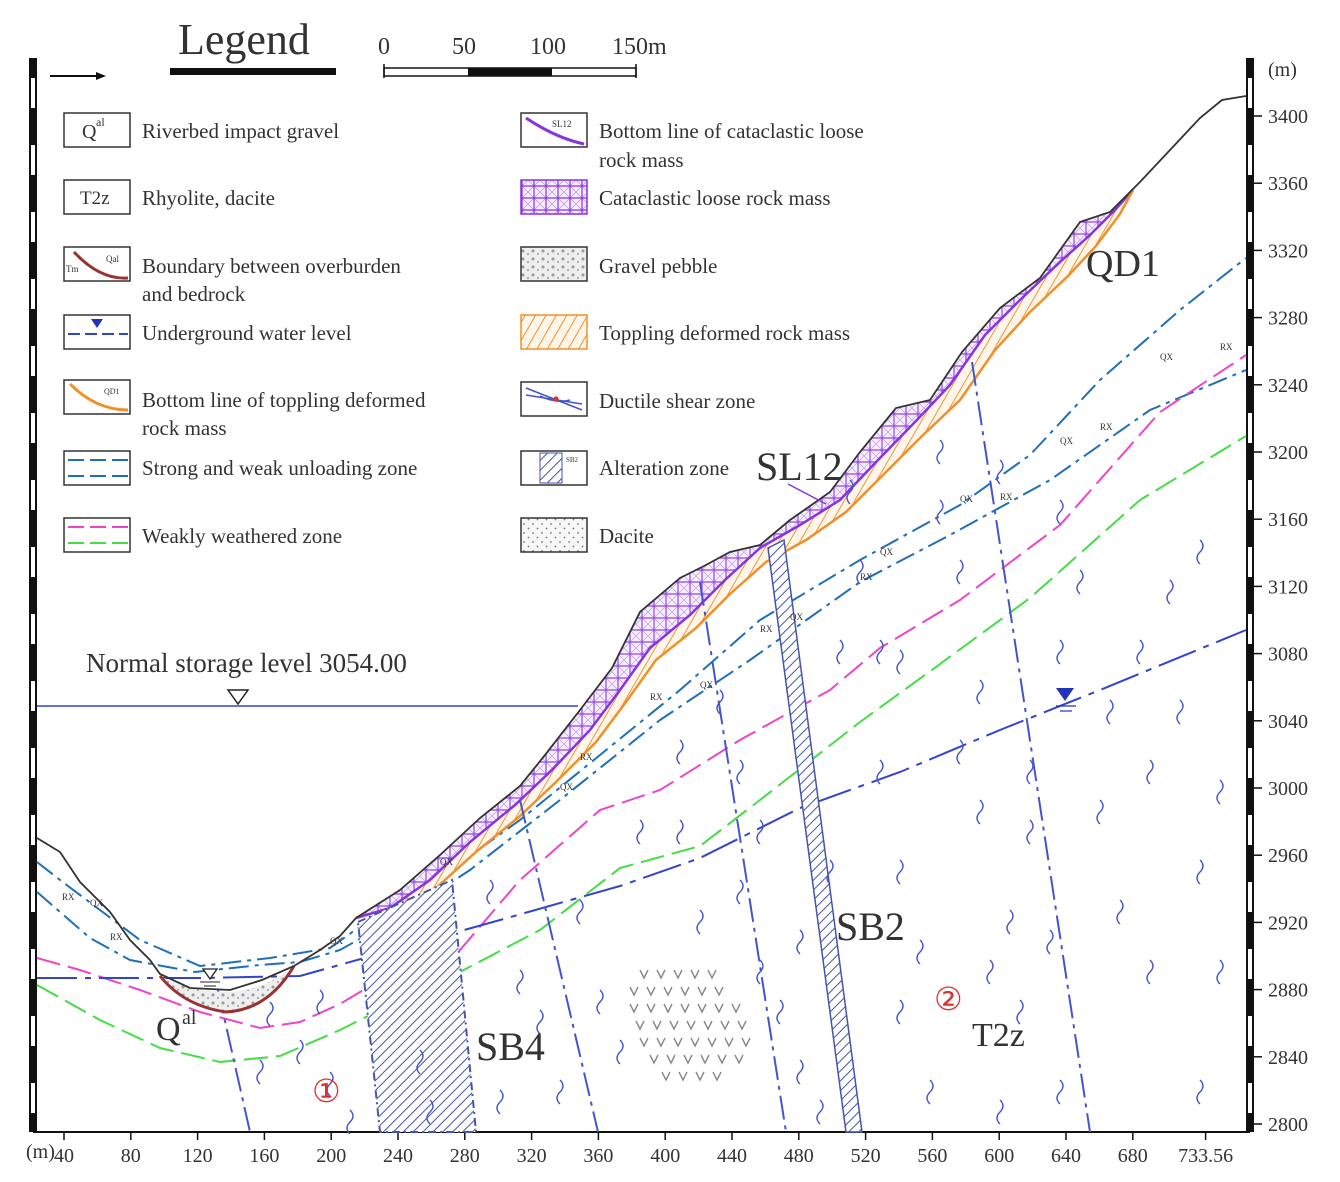 This screenshot has width=1340, height=1182. I want to click on legend-item-riverbed: Q al Riverbed impact gravel, so click(201, 130).